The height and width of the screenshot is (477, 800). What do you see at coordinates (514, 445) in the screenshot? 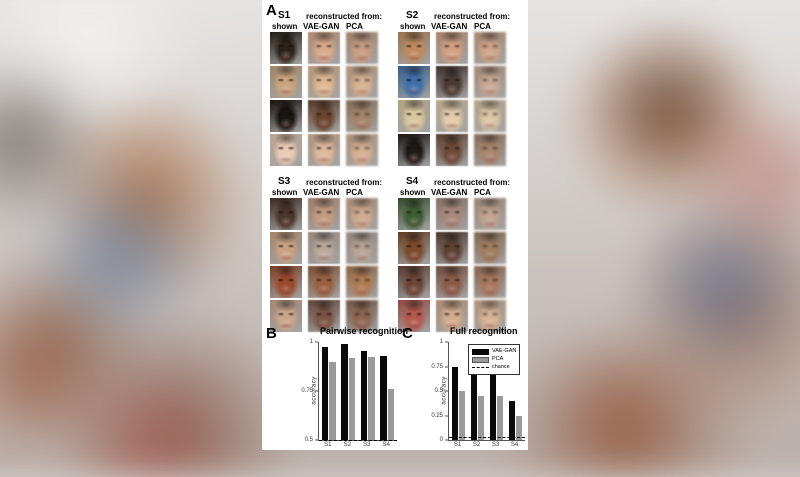
I see `x-axis-tick-label: S4` at bounding box center [514, 445].